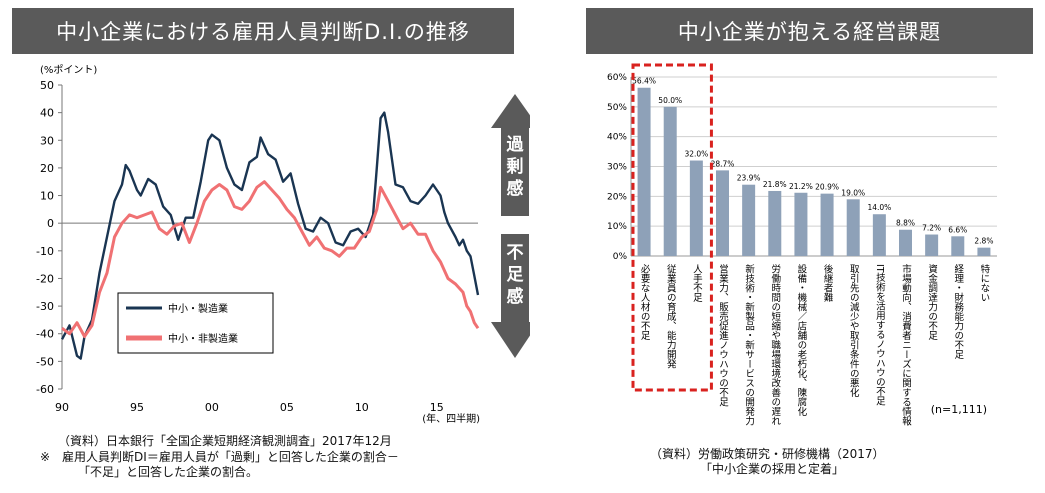 The height and width of the screenshot is (493, 1045). I want to click on left-chart-title: 中小企業における雇用人員判断D.I.の推移, so click(263, 31).